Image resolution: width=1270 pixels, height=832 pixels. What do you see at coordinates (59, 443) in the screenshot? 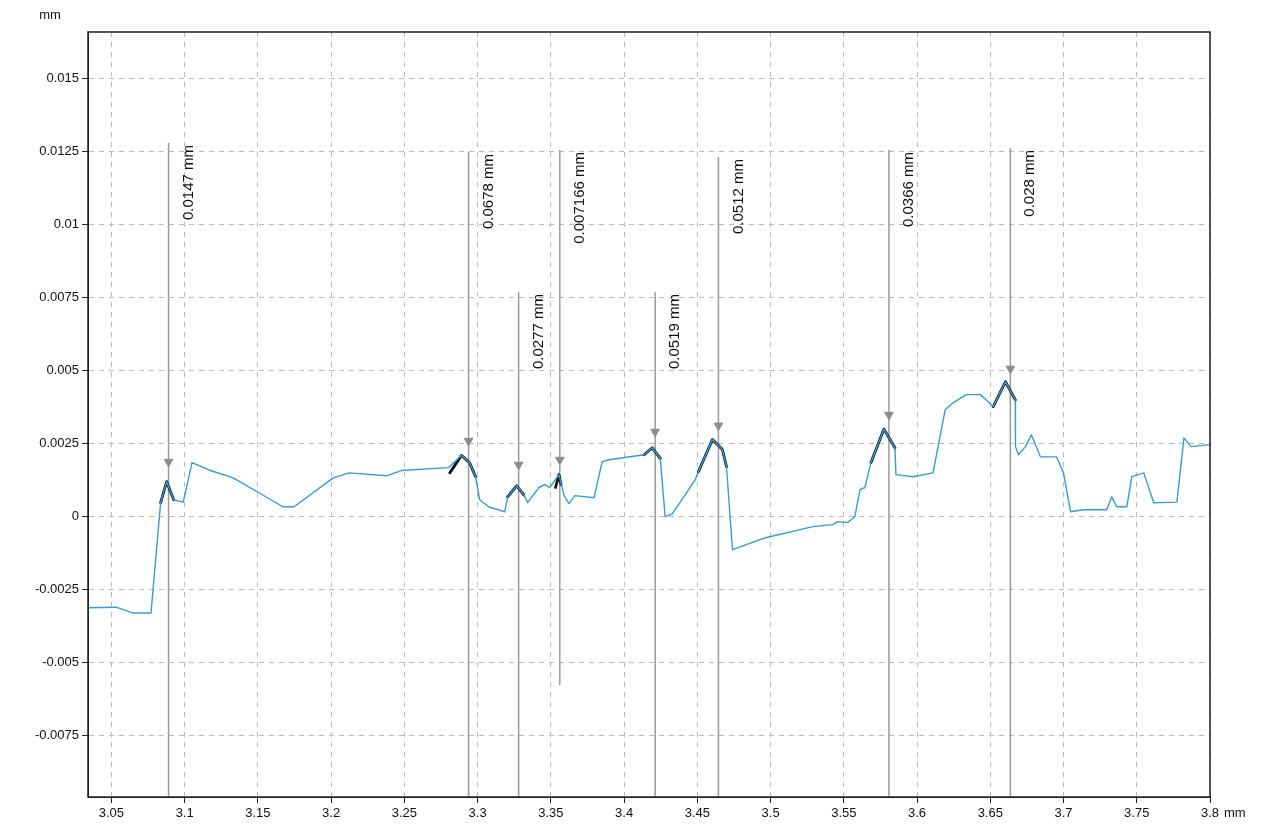
I see `y-tick-label: 0.0025` at bounding box center [59, 443].